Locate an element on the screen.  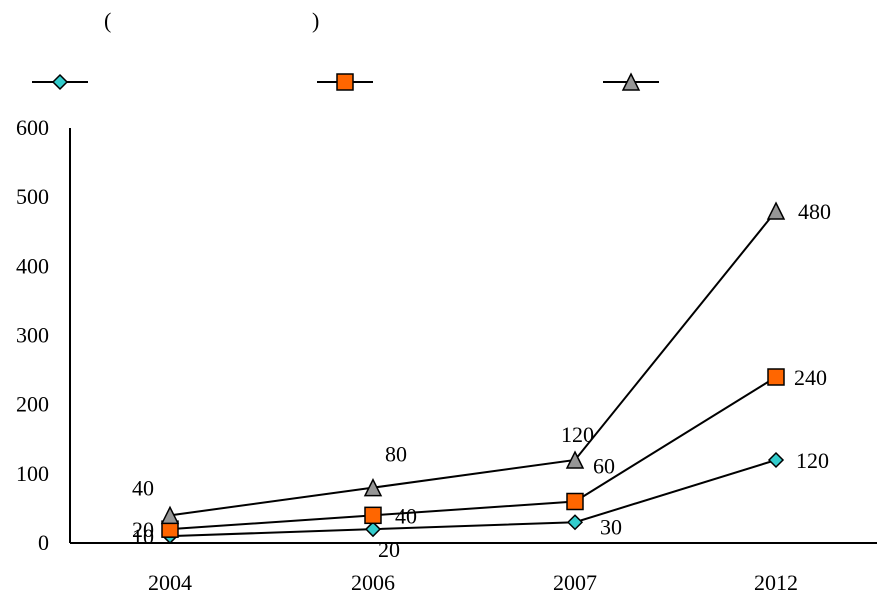
data-label: 480 is located at coordinates (814, 211).